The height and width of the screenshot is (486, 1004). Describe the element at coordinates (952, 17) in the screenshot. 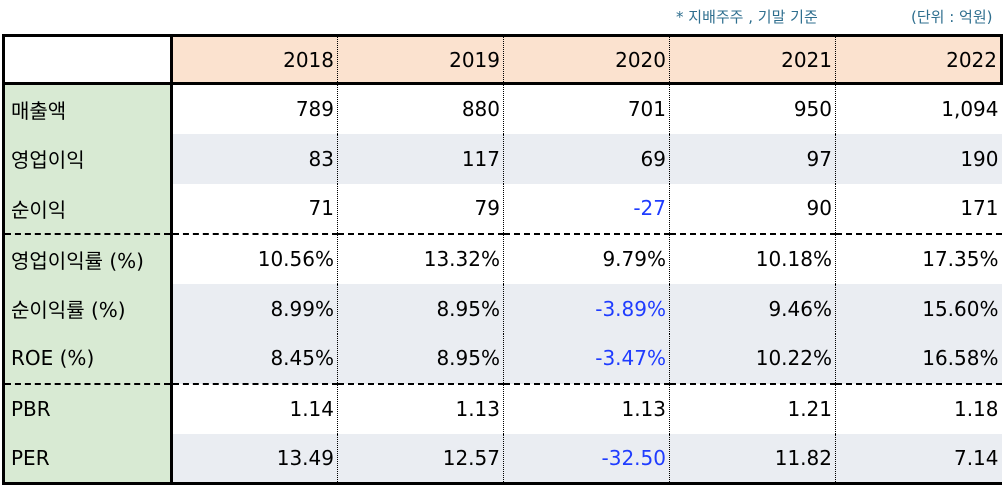

I see `unit-note: (단위 : 억원)` at that location.